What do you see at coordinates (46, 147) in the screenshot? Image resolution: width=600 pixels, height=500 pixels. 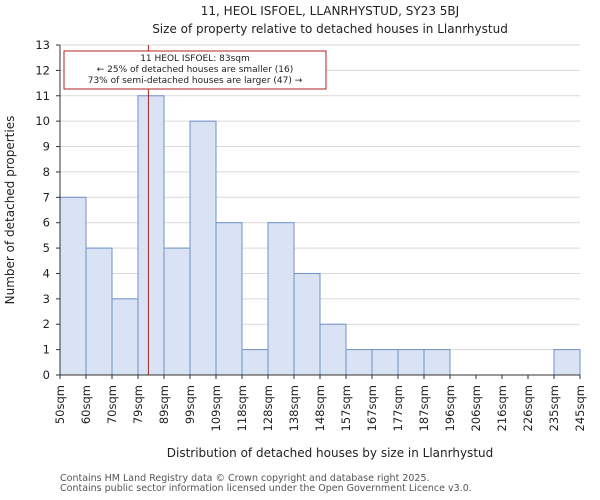 I see `y-tick-label-9: 9` at bounding box center [46, 147].